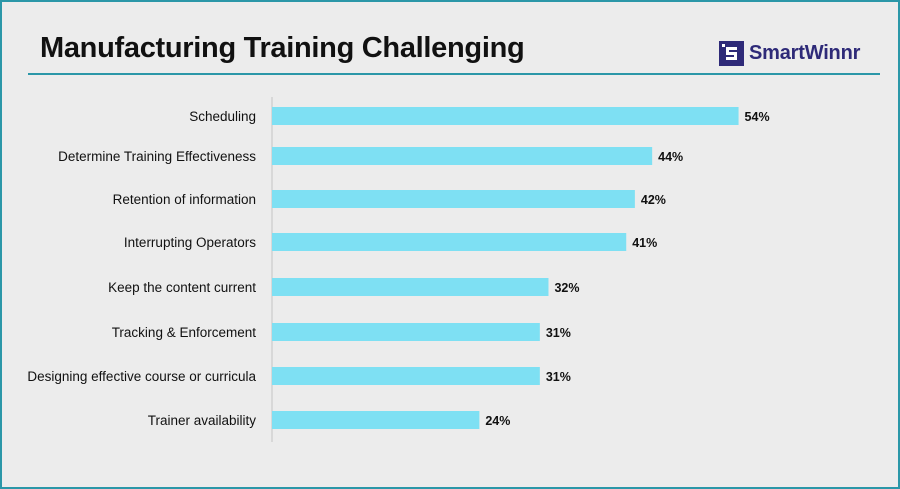 This screenshot has width=900, height=489. Describe the element at coordinates (157, 156) in the screenshot. I see `category-label: Determine Training Effectiveness` at that location.